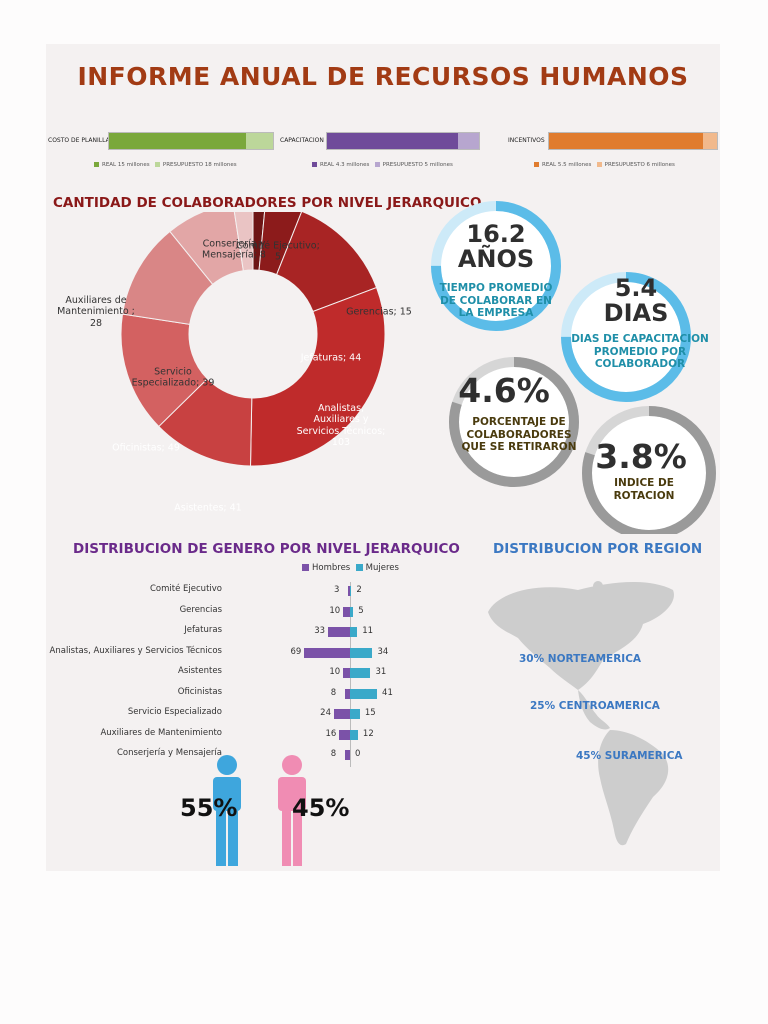 Image resolution: width=768 pixels, height=1024 pixels. What do you see at coordinates (496, 234) in the screenshot?
I see `ring-value-main: 16.2` at bounding box center [496, 234].